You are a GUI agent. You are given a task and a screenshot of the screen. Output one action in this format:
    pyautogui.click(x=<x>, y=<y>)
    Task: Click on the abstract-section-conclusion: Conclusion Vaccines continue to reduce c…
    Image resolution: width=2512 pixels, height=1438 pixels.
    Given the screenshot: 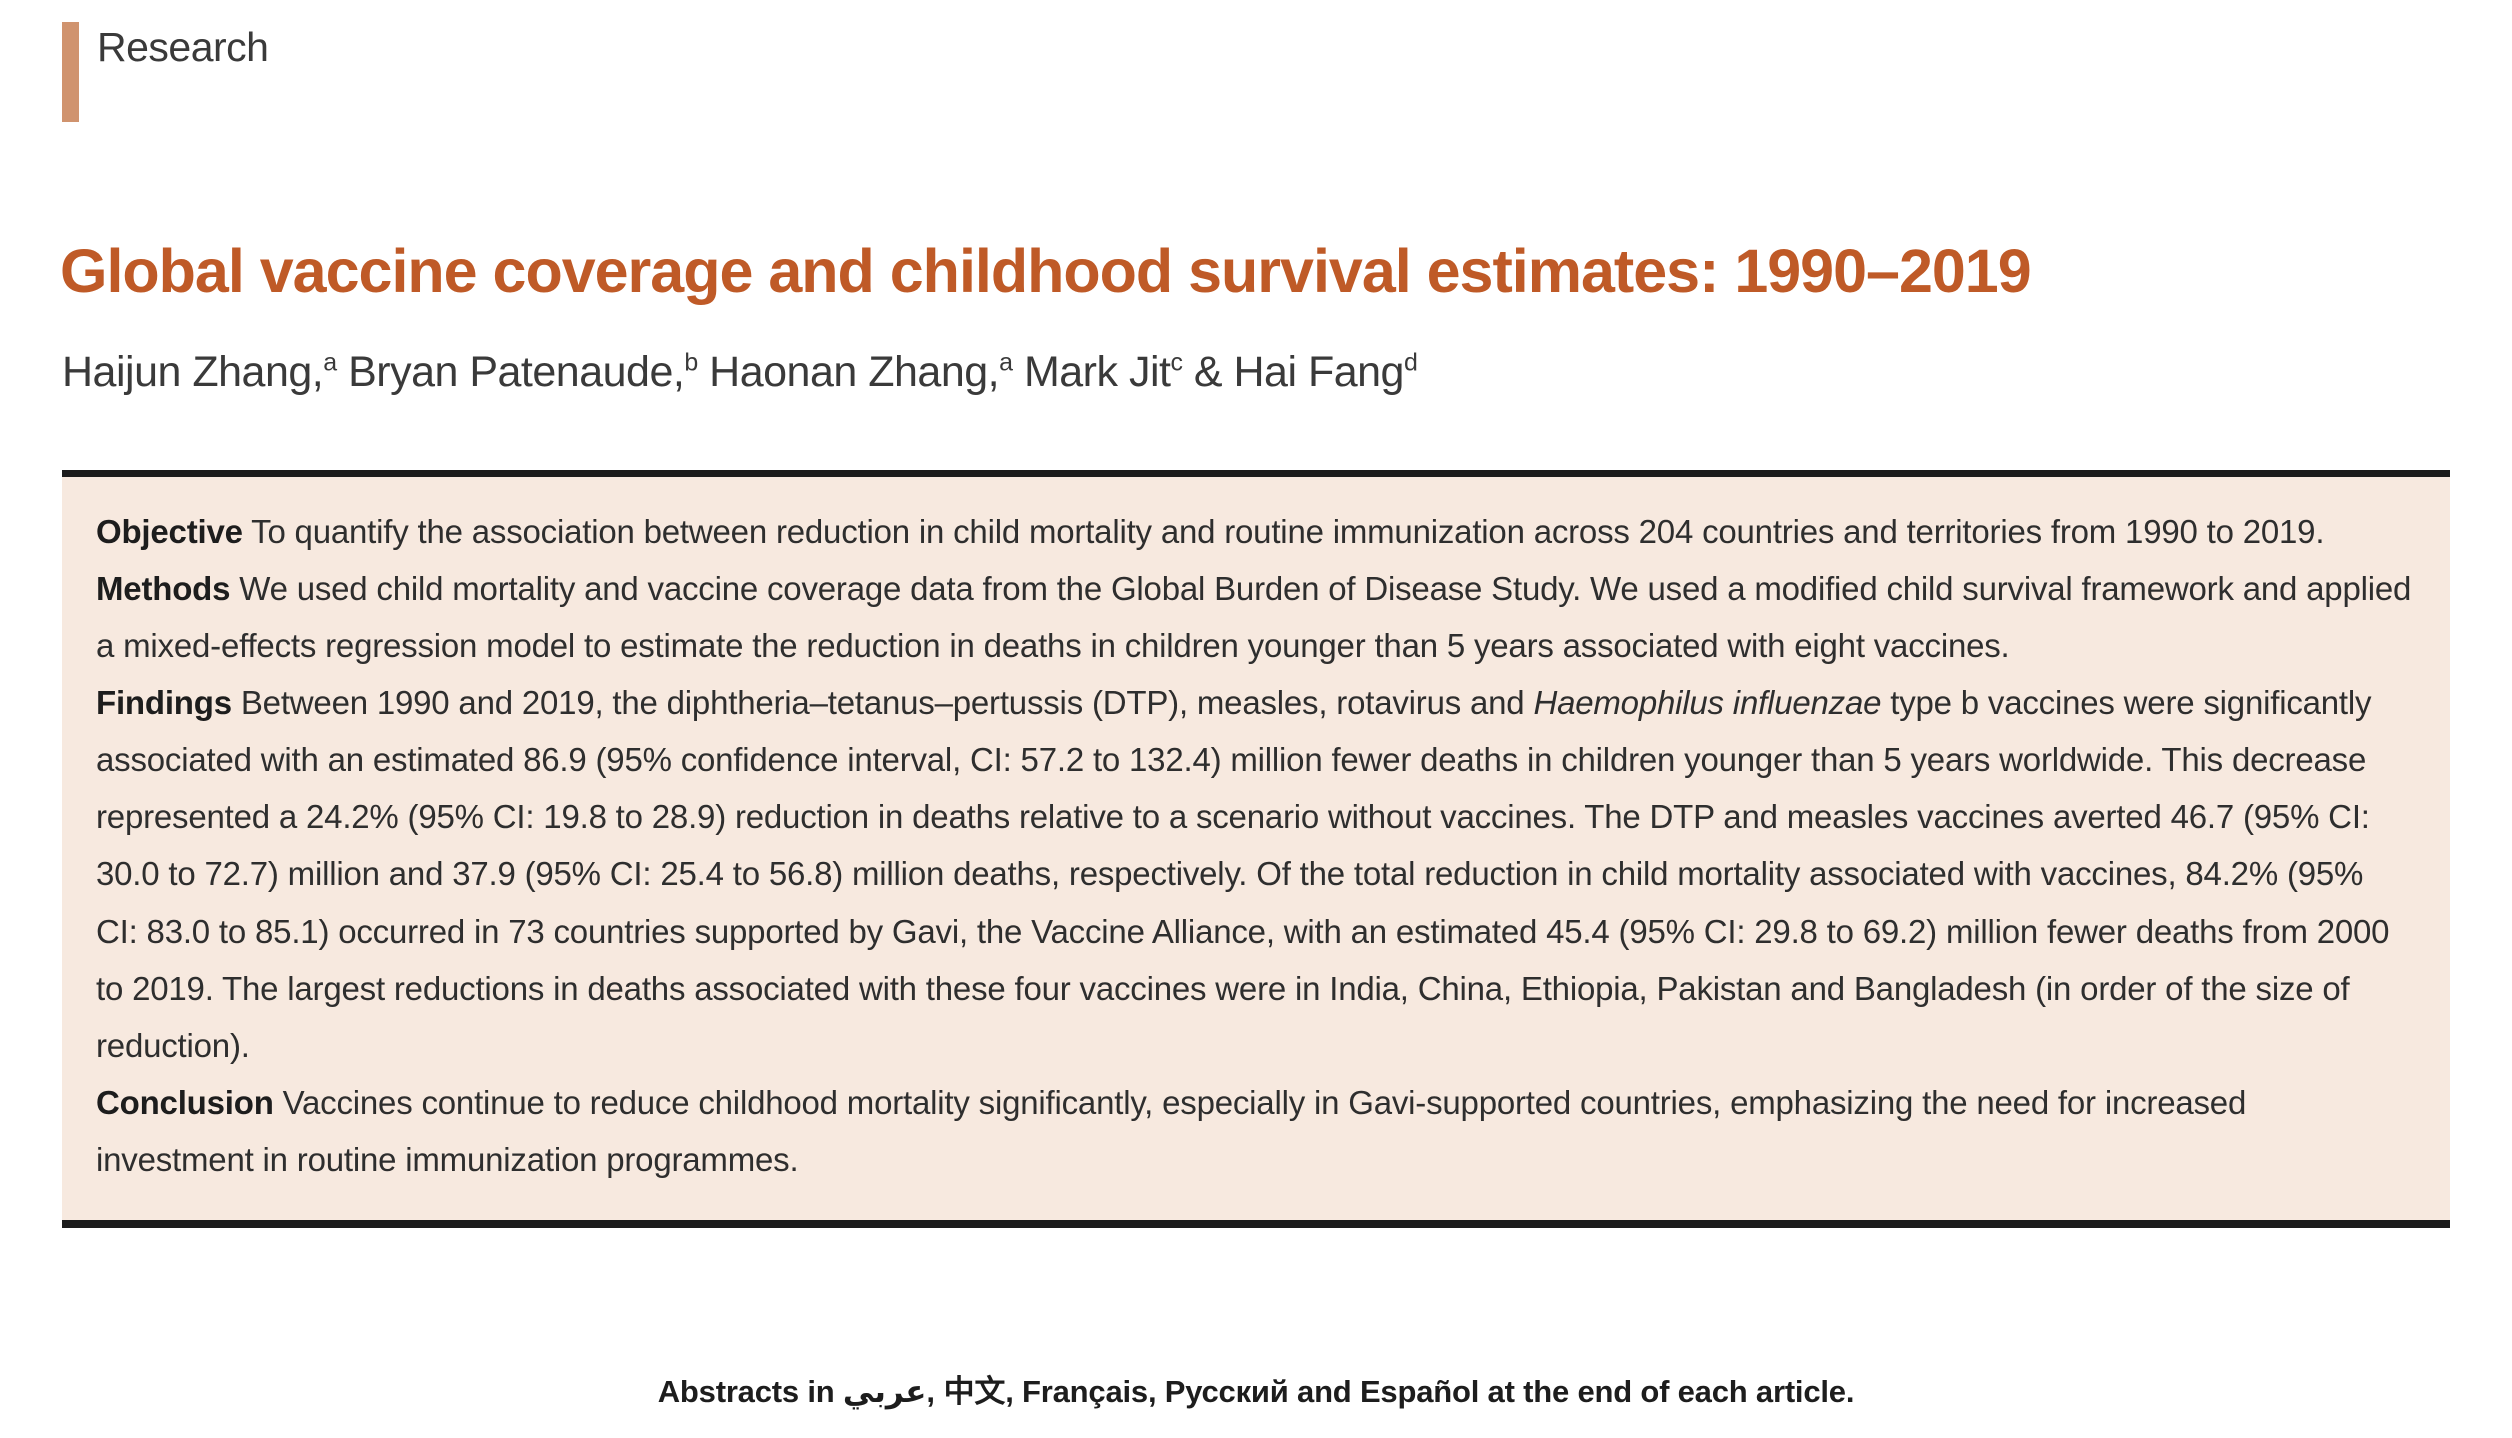 What is the action you would take?
    pyautogui.click(x=1254, y=1131)
    